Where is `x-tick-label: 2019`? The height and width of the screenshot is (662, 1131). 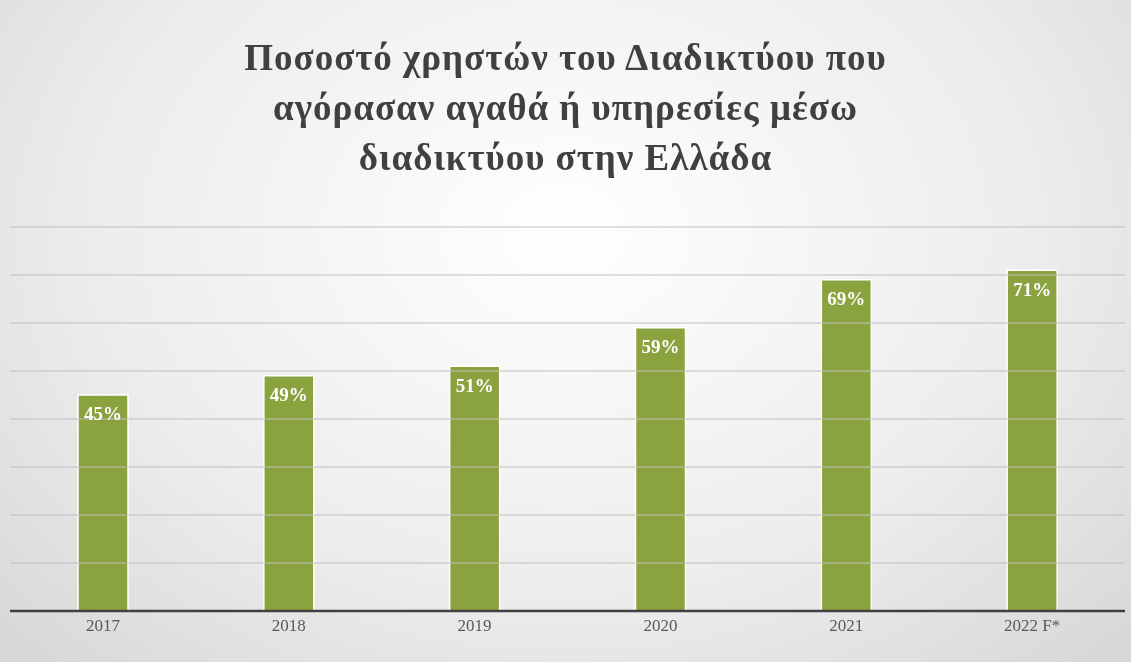 x-tick-label: 2019 is located at coordinates (474, 626).